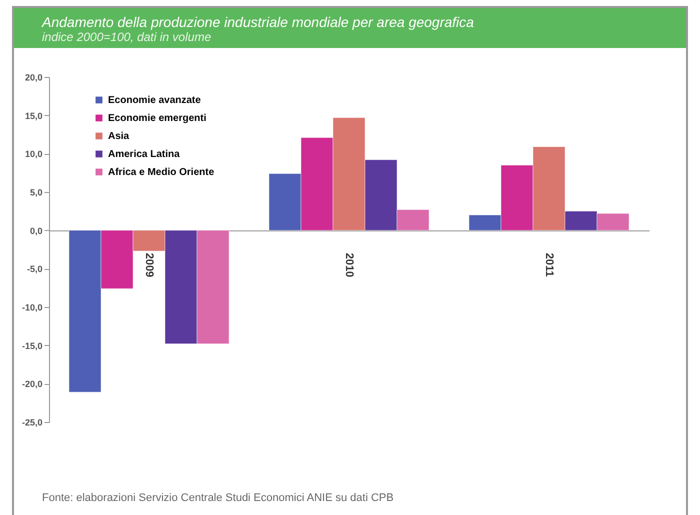  Describe the element at coordinates (36, 193) in the screenshot. I see `y-tick-label: 5,0` at that location.